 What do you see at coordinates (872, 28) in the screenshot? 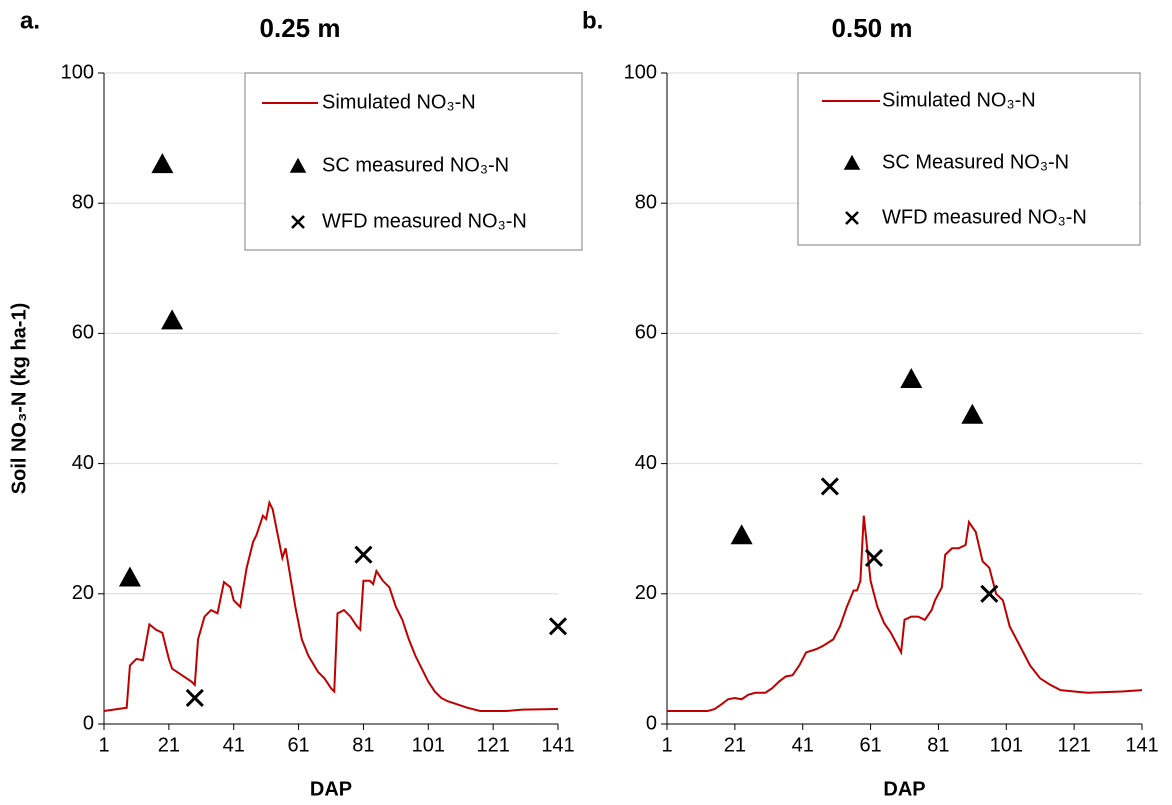
I see `chart-title: 0.50 m` at bounding box center [872, 28].